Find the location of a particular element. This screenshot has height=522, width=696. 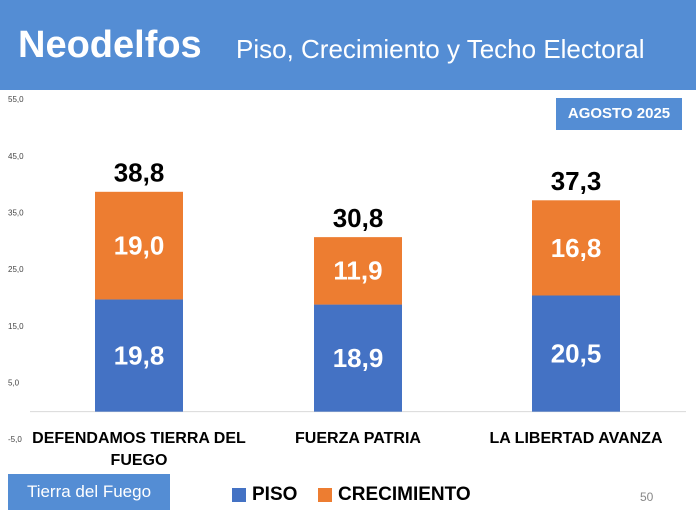

value-label: 19,8 is located at coordinates (139, 355).